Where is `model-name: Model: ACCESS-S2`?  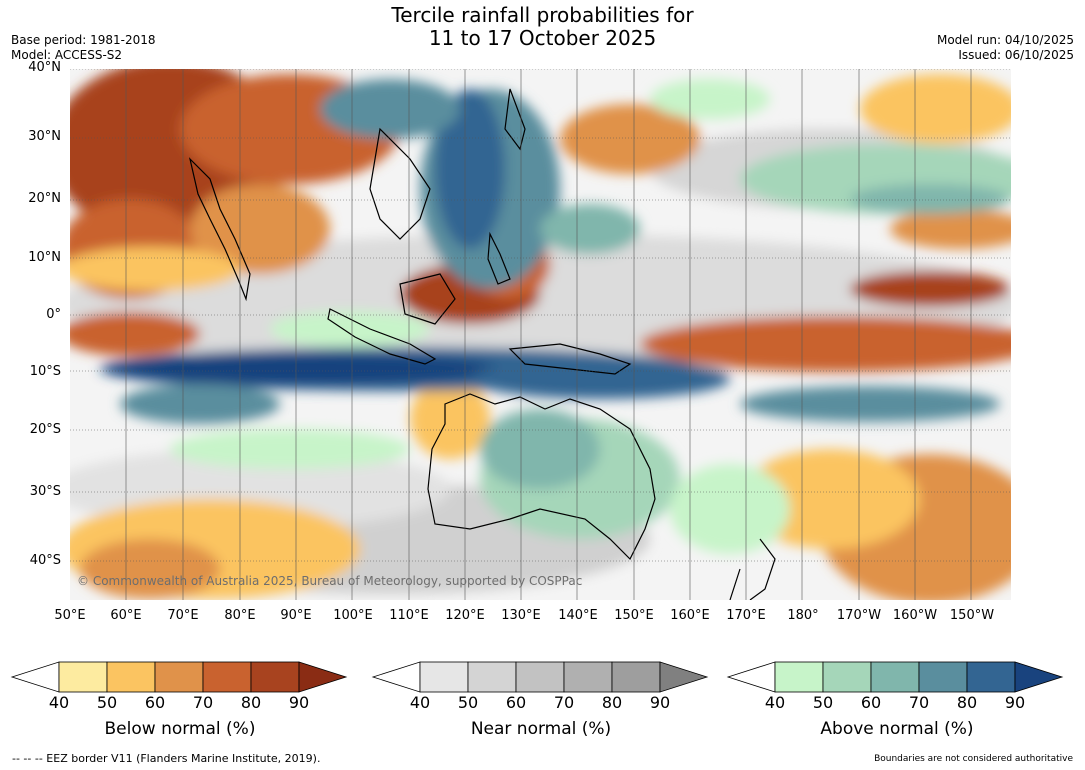 model-name: Model: ACCESS-S2 is located at coordinates (67, 55).